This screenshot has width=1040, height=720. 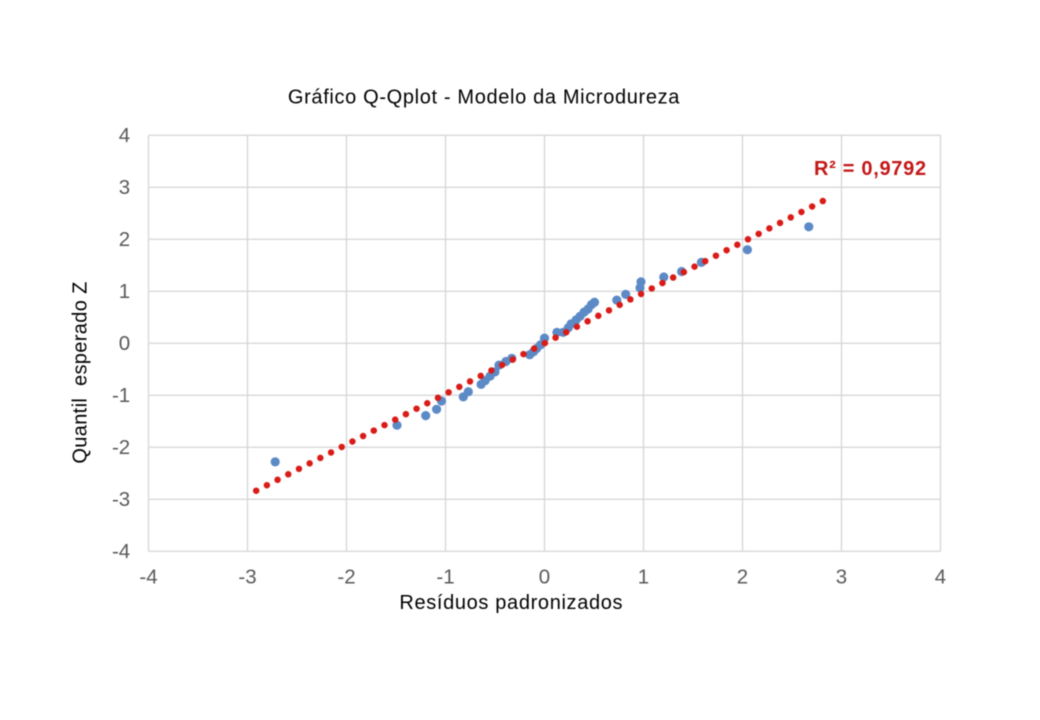 I want to click on svg-text: Quantil esperado Z, so click(x=80, y=372).